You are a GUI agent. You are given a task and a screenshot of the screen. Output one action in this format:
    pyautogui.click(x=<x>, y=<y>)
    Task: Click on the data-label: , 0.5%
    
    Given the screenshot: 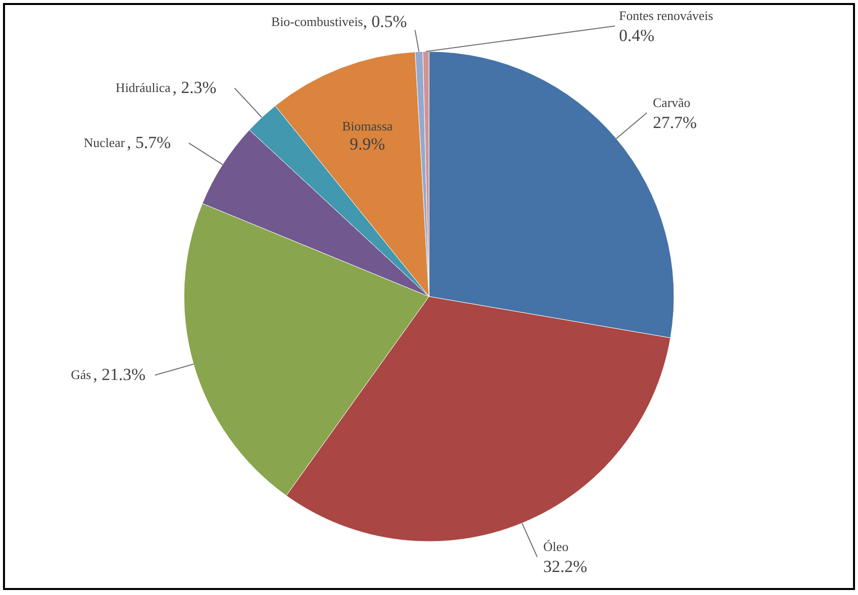 What is the action you would take?
    pyautogui.click(x=384, y=21)
    